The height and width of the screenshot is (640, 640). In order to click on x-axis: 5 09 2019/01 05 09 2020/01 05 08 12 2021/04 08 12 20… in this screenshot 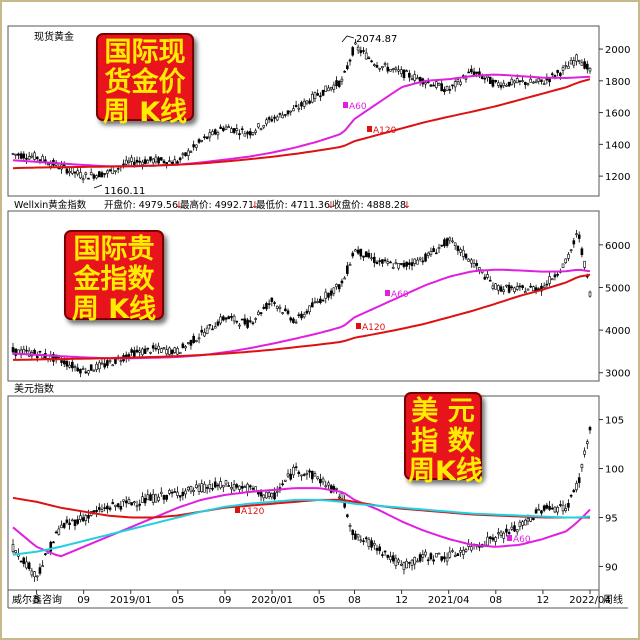, I will do `click(322, 598)`.